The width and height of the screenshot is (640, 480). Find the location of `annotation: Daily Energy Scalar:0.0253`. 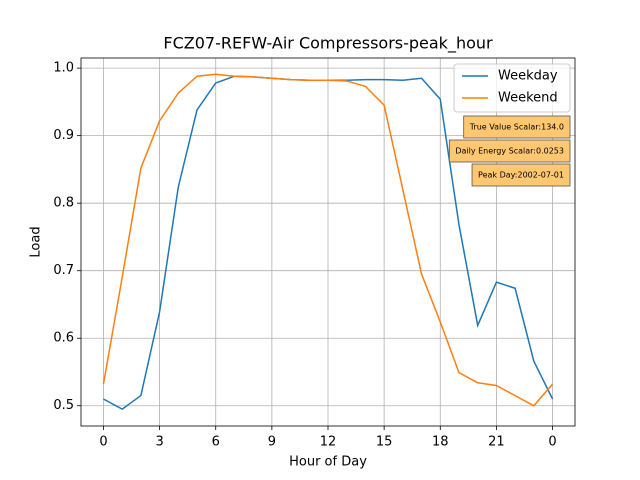

annotation: Daily Energy Scalar:0.0253 is located at coordinates (509, 151).